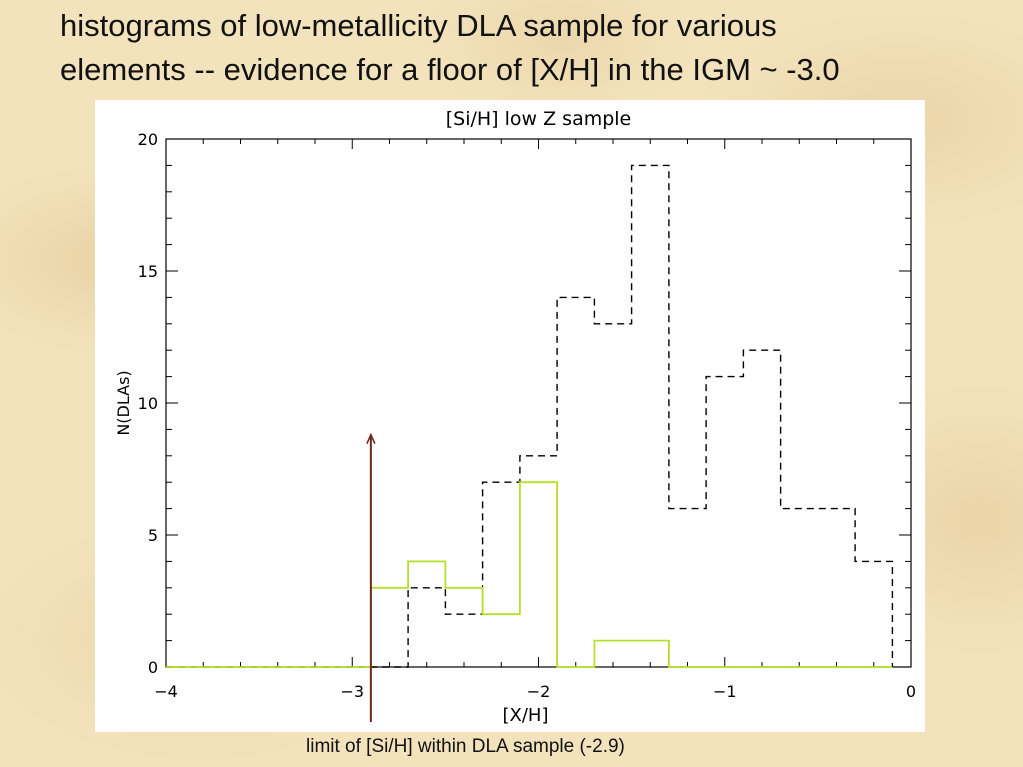 This screenshot has height=767, width=1023. What do you see at coordinates (352, 691) in the screenshot?
I see `x-tick-label: −3` at bounding box center [352, 691].